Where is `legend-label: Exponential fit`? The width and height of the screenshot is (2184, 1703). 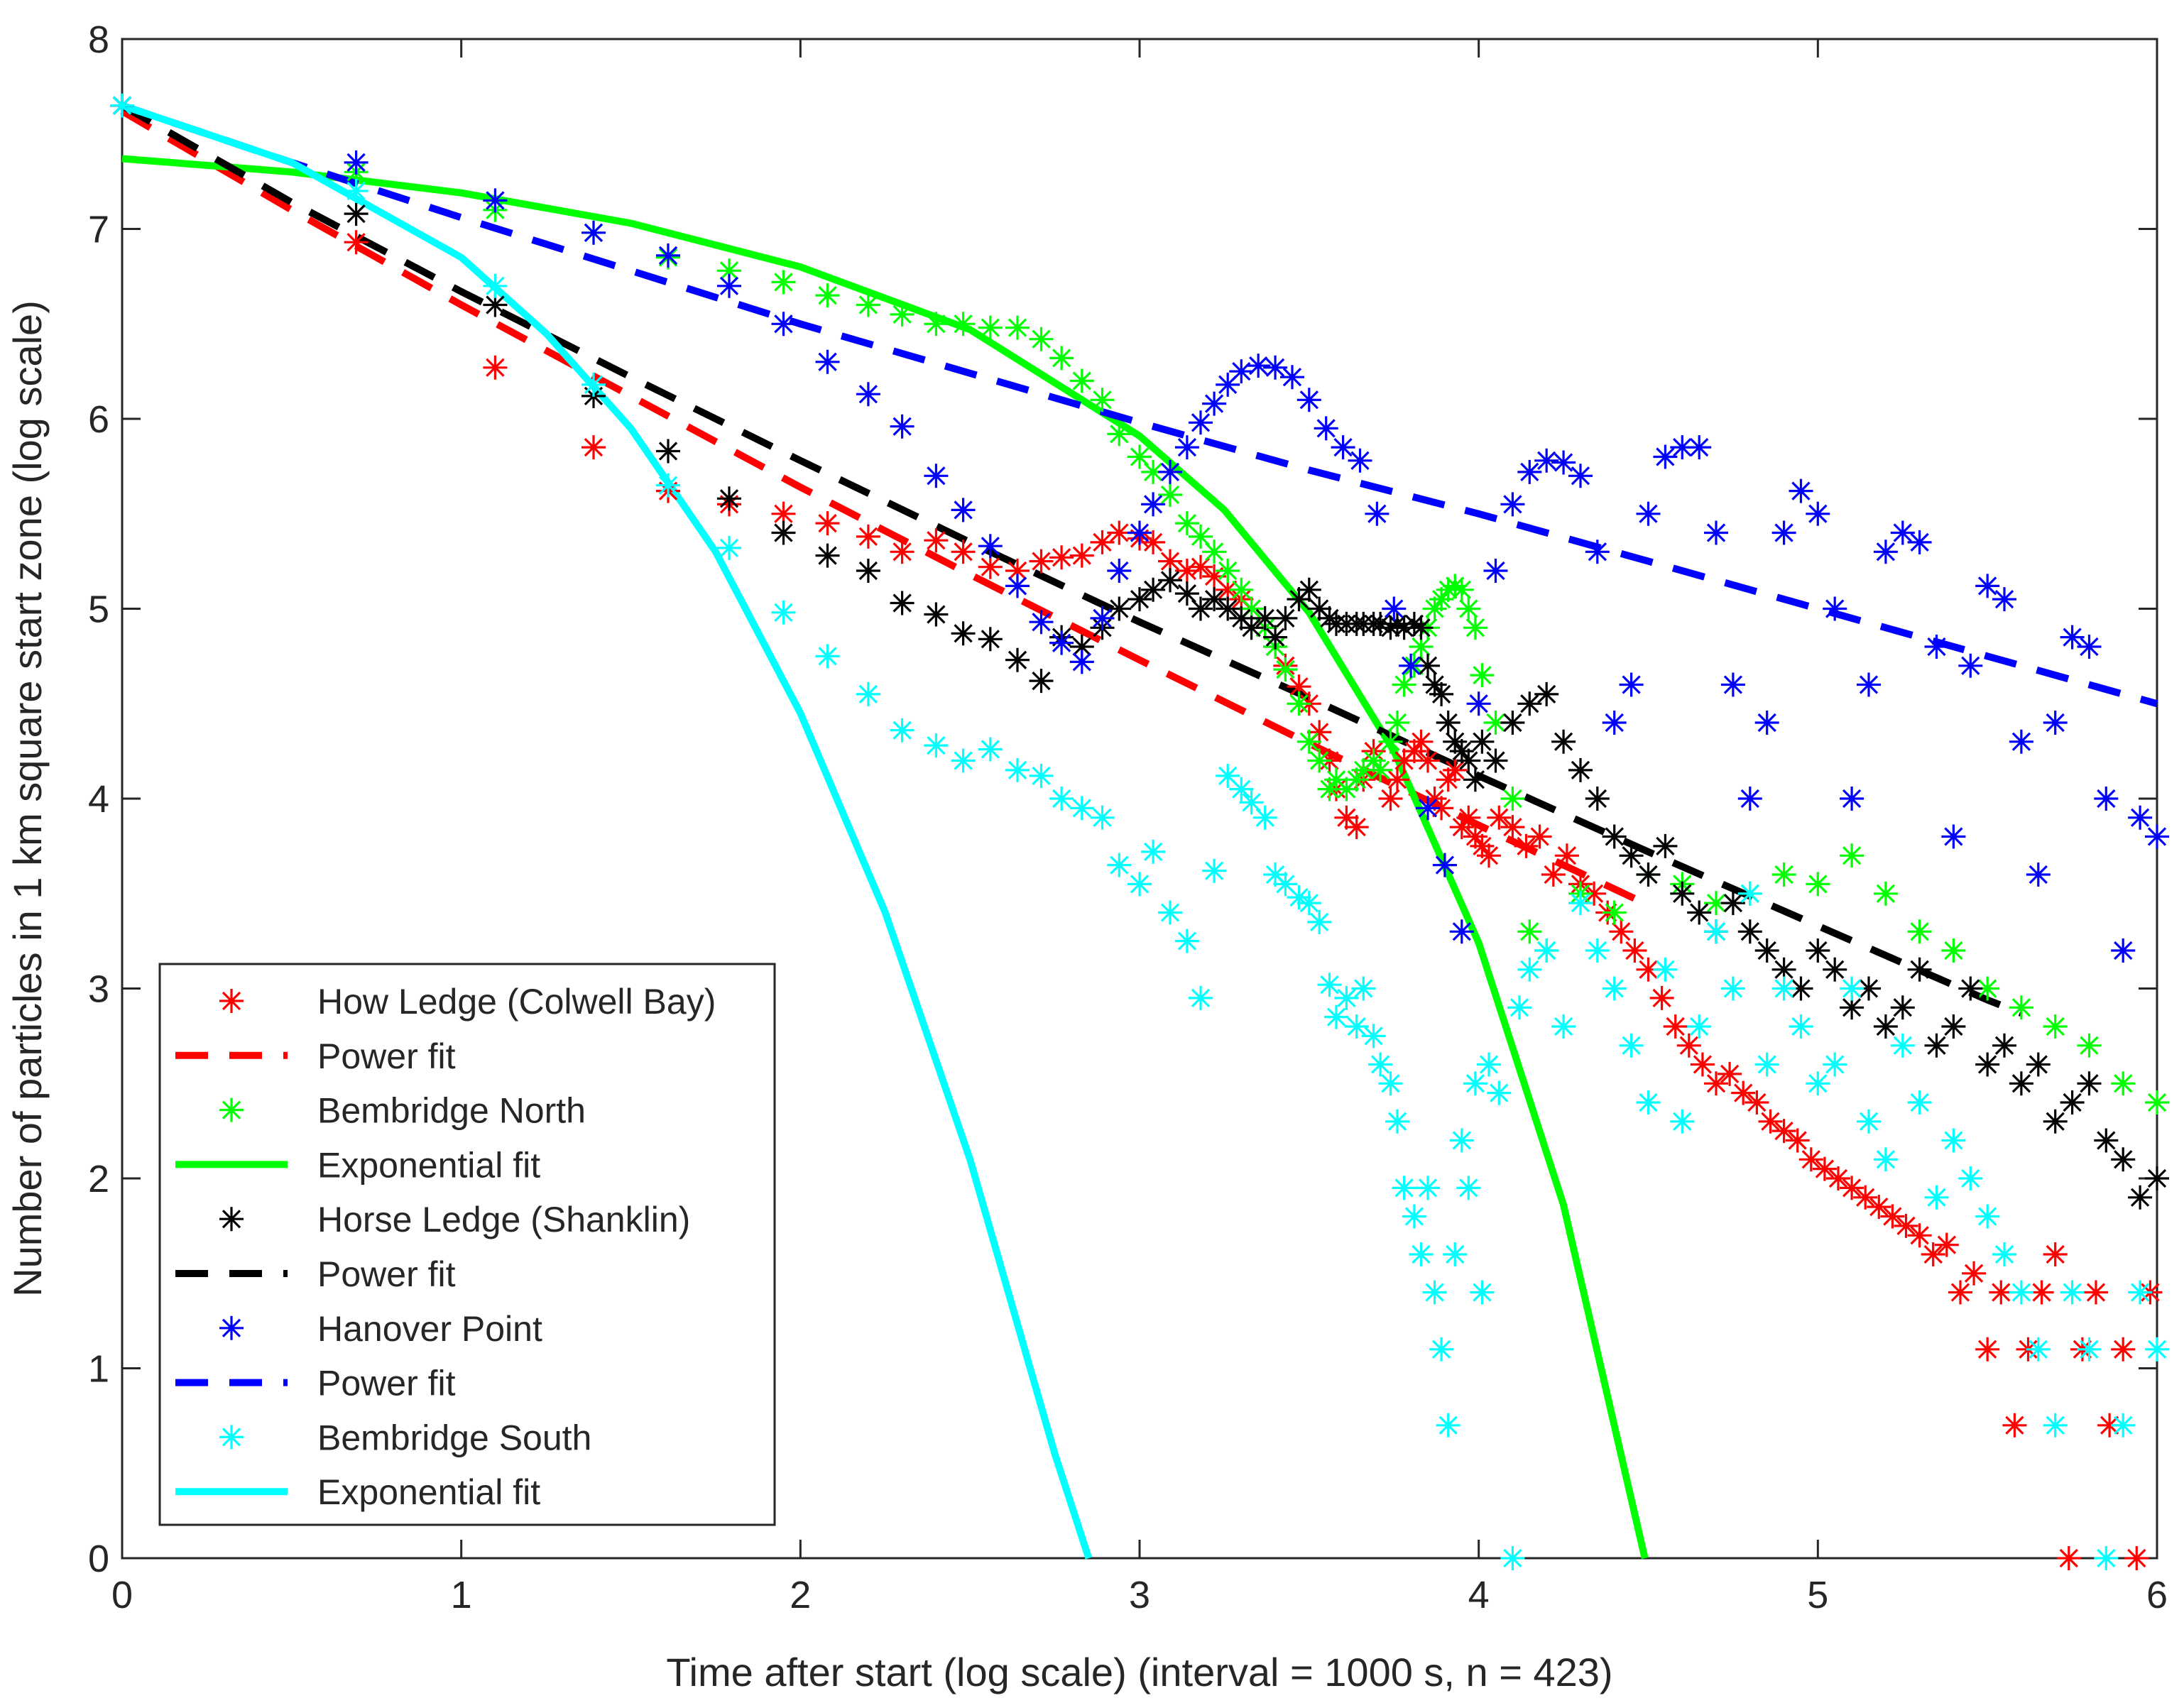
legend-label: Exponential fit is located at coordinates (429, 1165).